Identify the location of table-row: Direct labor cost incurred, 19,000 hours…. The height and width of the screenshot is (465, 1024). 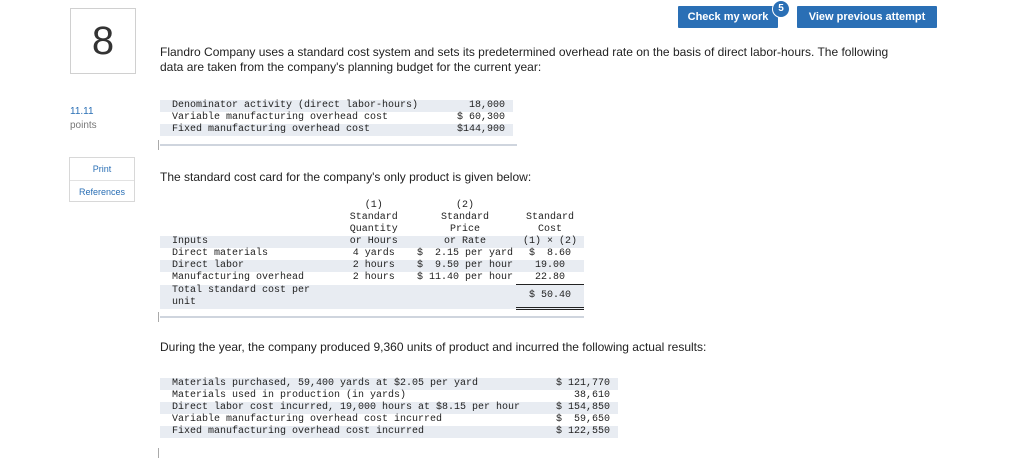
(389, 408).